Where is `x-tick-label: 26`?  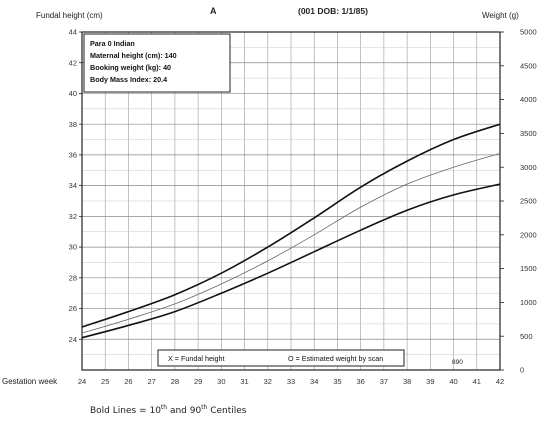
x-tick-label: 26 is located at coordinates (128, 381).